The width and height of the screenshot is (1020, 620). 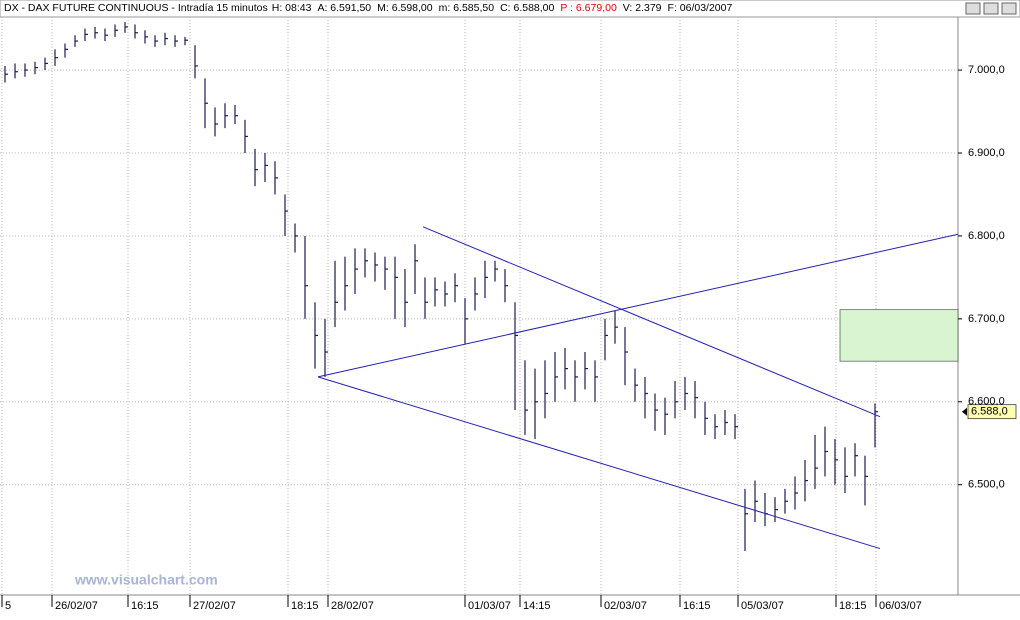 I want to click on y-tick-label: 6.700,0, so click(x=986, y=319).